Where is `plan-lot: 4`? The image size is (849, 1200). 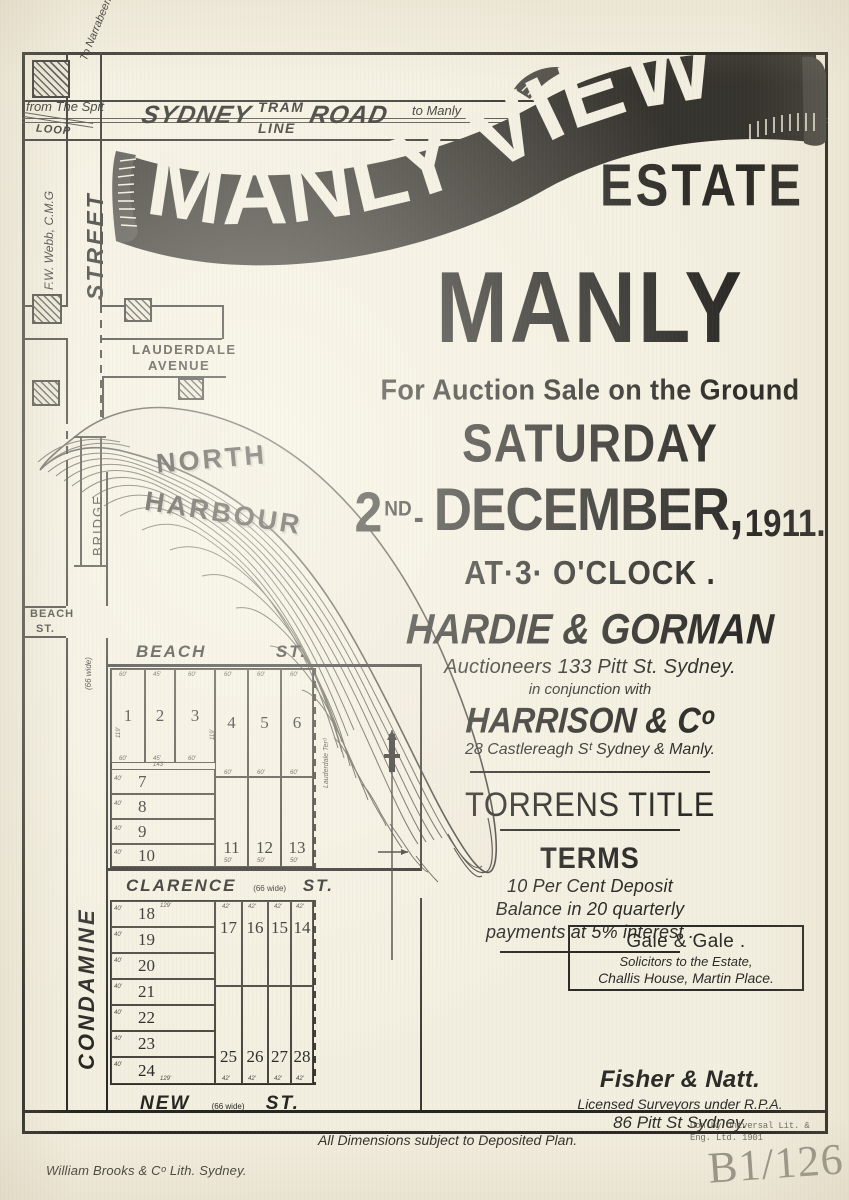
plan-lot: 4 is located at coordinates (231, 723).